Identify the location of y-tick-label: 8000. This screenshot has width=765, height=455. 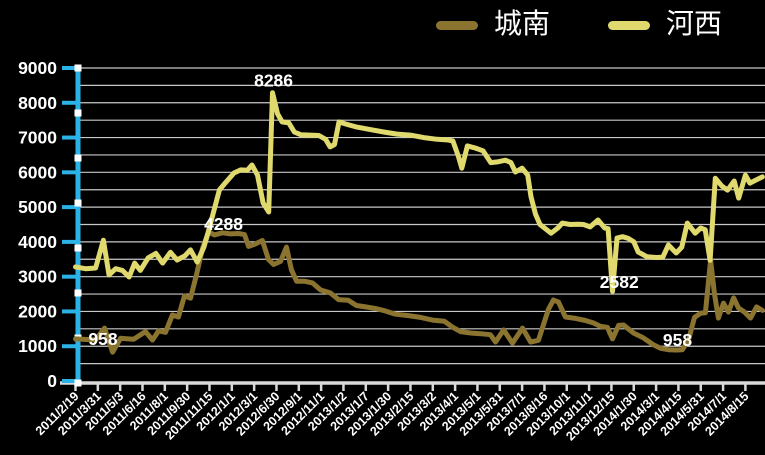
(37, 103).